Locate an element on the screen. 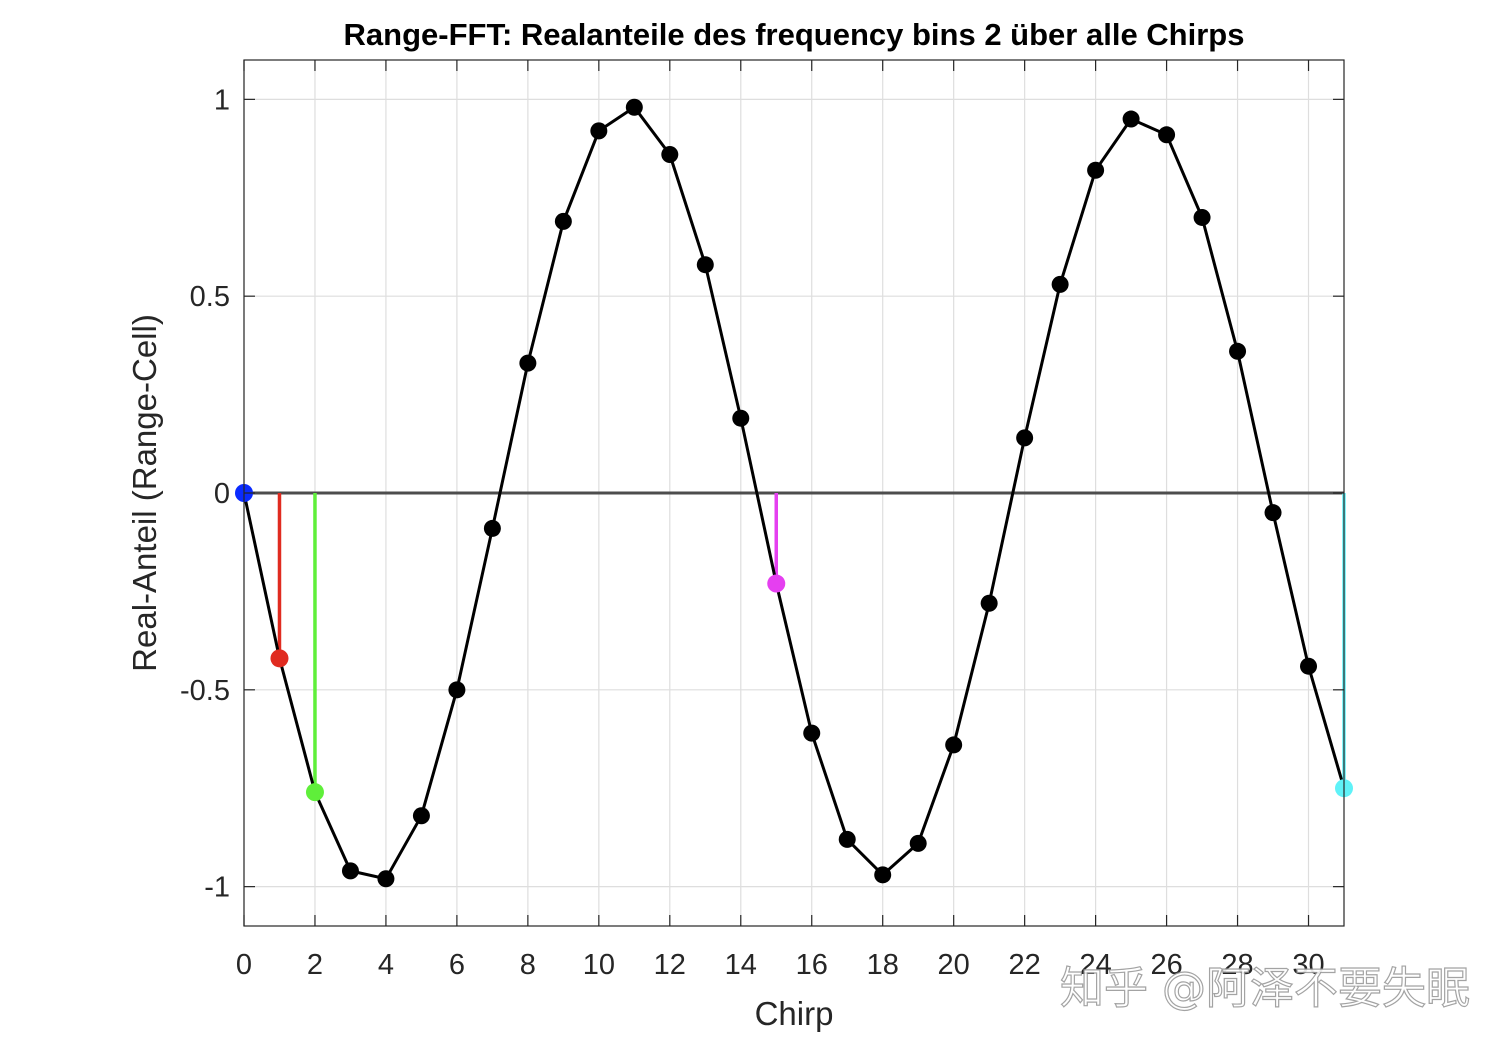 This screenshot has width=1510, height=1052. x-tick-label: 22 is located at coordinates (1025, 965).